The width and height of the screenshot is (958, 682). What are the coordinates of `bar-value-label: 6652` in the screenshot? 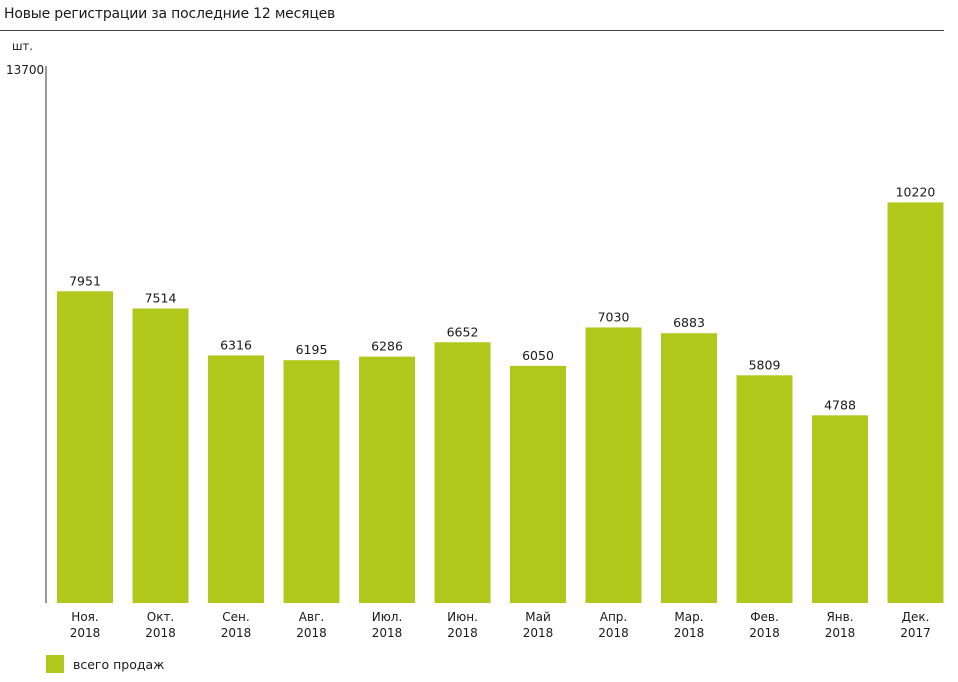 It's located at (463, 331).